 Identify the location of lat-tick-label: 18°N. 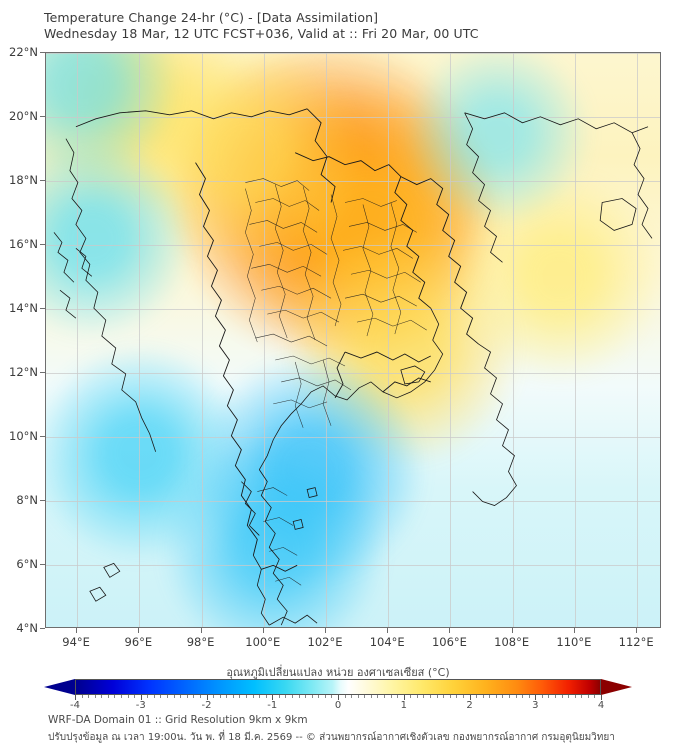
(23, 180).